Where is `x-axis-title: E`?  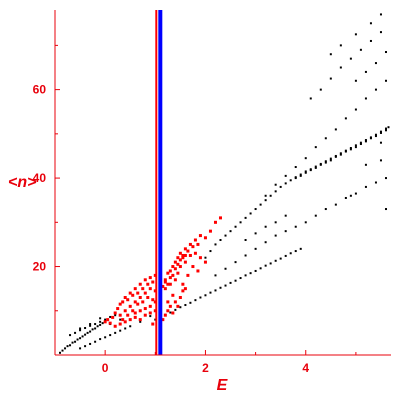 x-axis-title: E is located at coordinates (223, 385).